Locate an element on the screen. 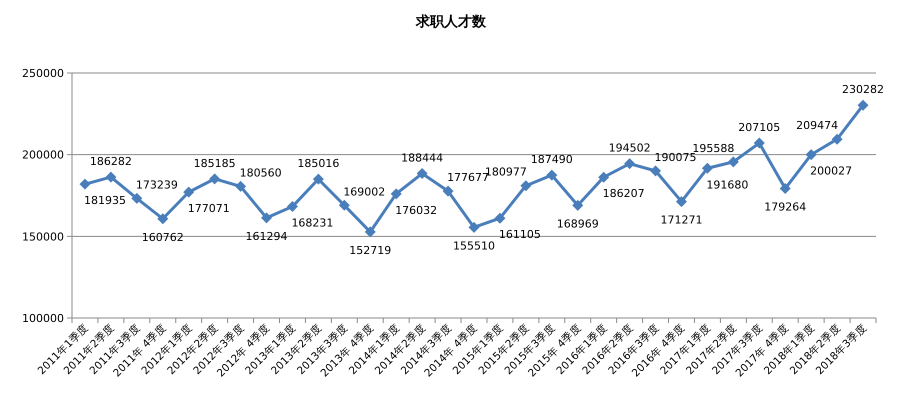 The height and width of the screenshot is (398, 902). data-label: 191680 is located at coordinates (727, 185).